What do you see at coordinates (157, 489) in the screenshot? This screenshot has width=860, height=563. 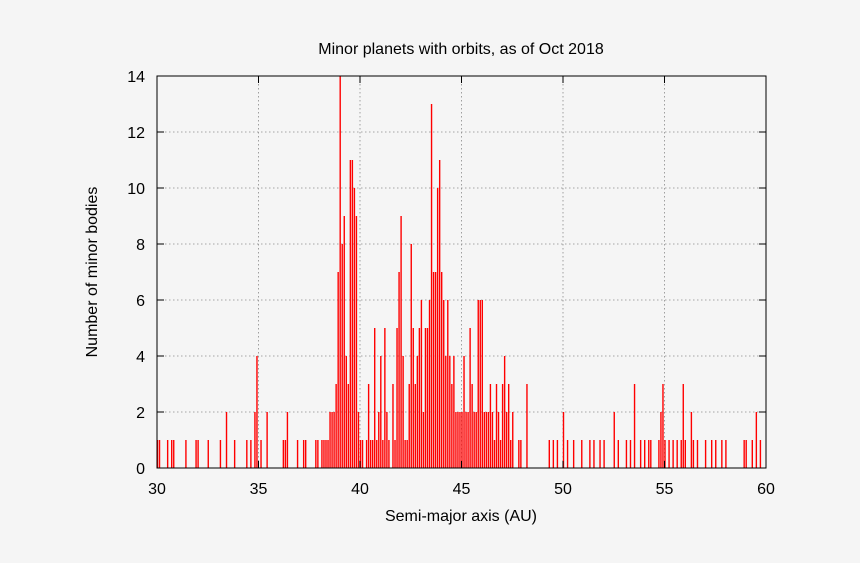 I see `x-tick-label: 30` at bounding box center [157, 489].